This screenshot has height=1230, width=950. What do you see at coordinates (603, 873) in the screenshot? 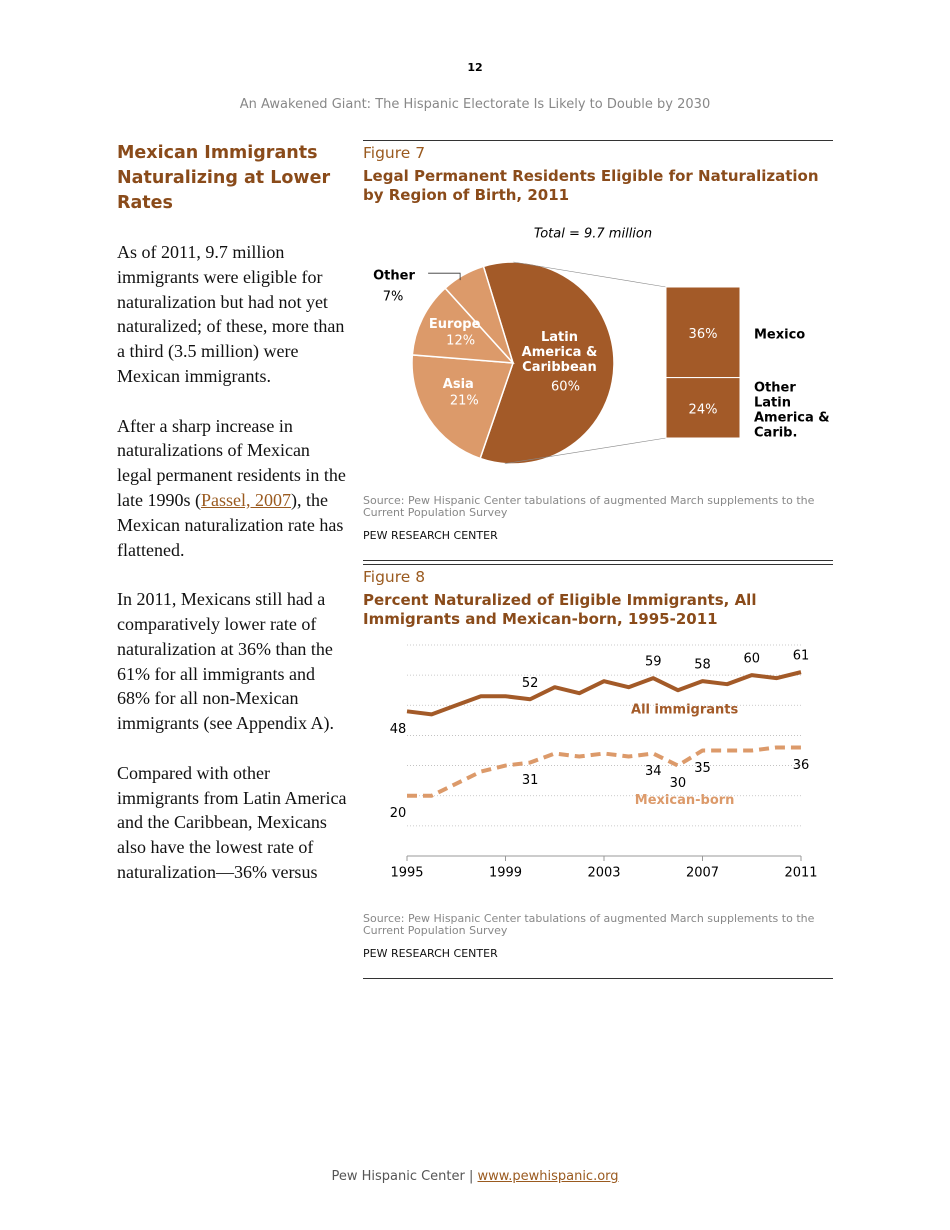
I see `x-tick-label: 2003` at bounding box center [603, 873].